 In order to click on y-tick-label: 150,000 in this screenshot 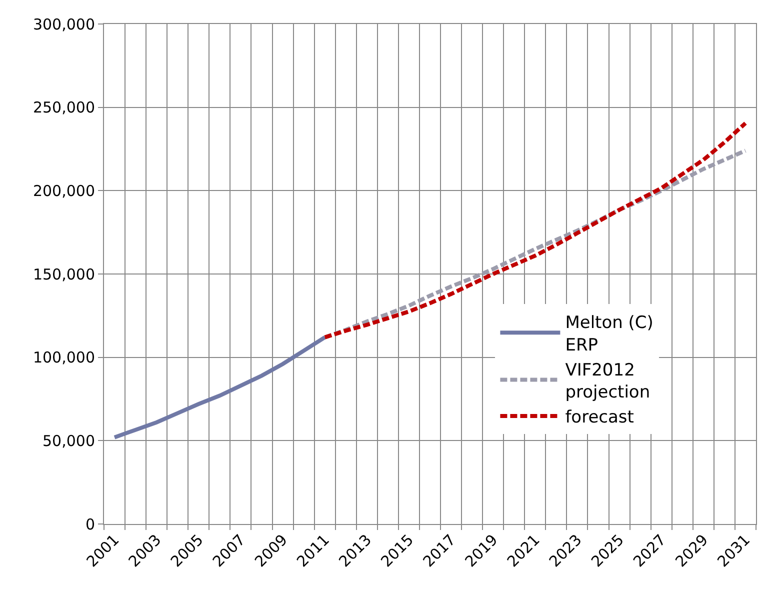, I will do `click(63, 274)`.